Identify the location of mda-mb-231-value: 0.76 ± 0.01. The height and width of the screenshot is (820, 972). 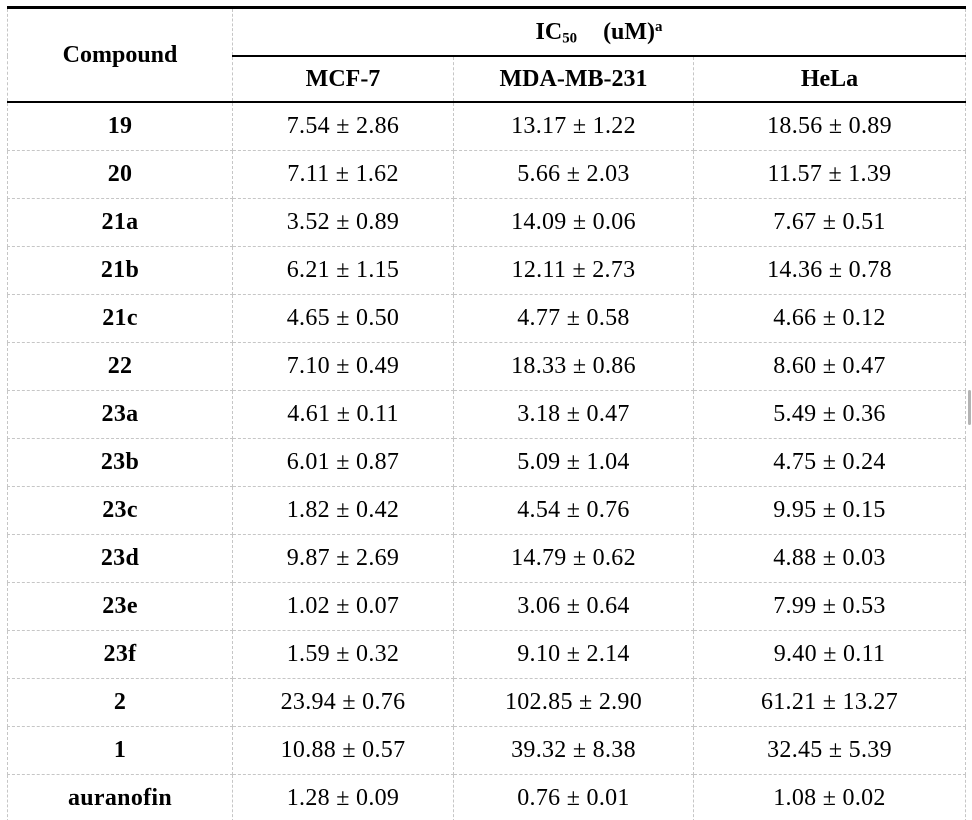
(573, 797).